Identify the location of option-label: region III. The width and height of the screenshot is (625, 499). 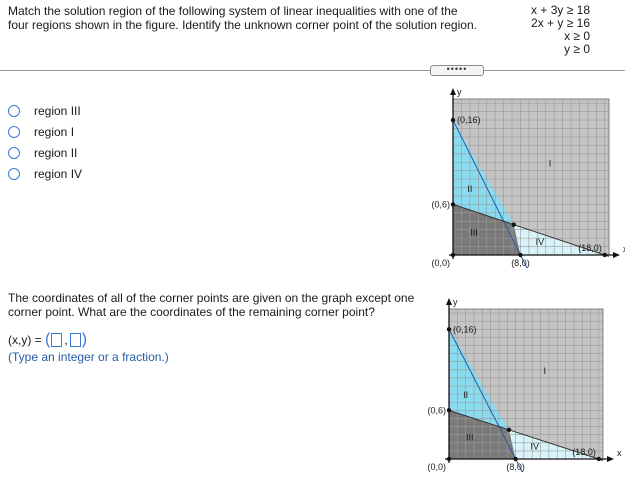
(57, 110).